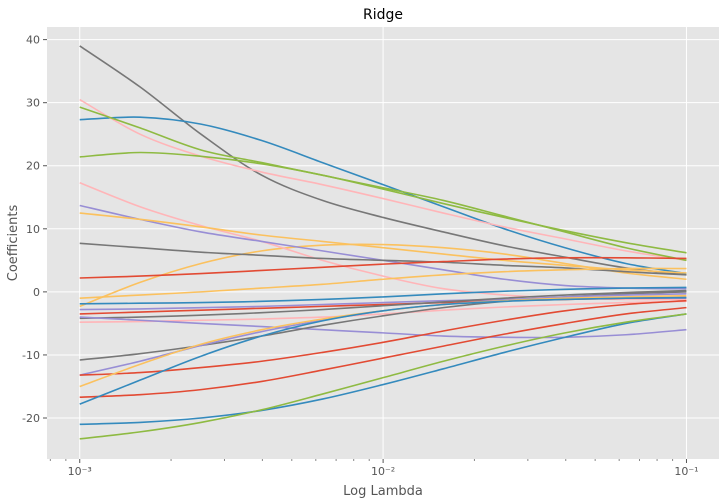 The width and height of the screenshot is (727, 504). I want to click on y-tick-label: 10, so click(33, 229).